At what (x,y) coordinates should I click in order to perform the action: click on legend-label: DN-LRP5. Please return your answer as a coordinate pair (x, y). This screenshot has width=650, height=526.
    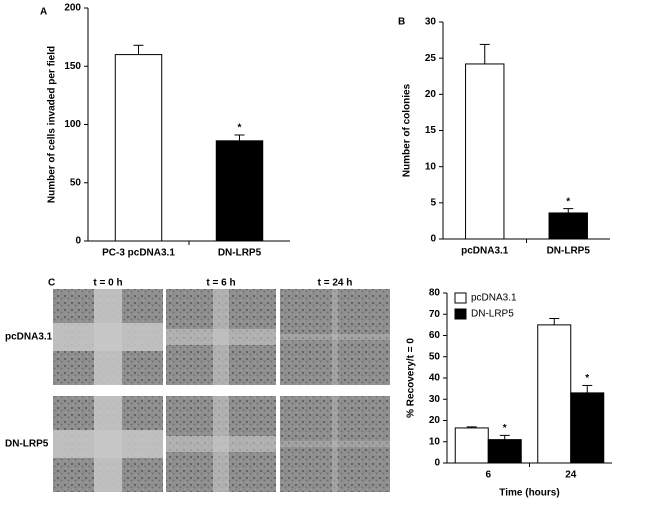
    Looking at the image, I should click on (492, 314).